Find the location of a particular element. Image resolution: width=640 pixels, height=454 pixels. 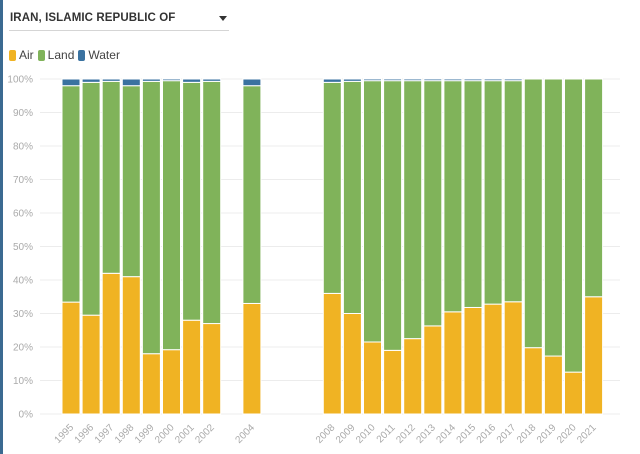

y-tick-label: 20% is located at coordinates (23, 348).